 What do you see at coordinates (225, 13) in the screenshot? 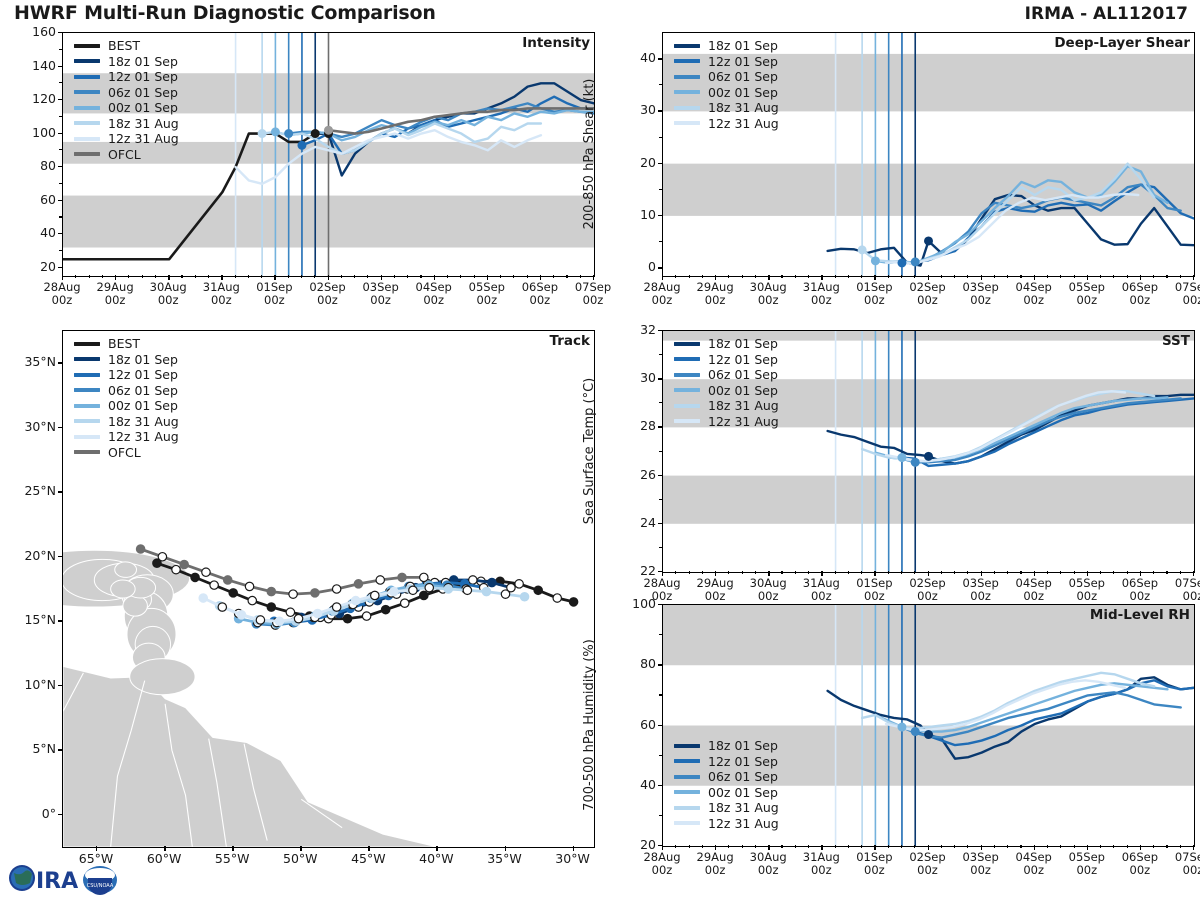
I see `page-title: HWRF Multi-Run Diagnostic Comparison` at bounding box center [225, 13].